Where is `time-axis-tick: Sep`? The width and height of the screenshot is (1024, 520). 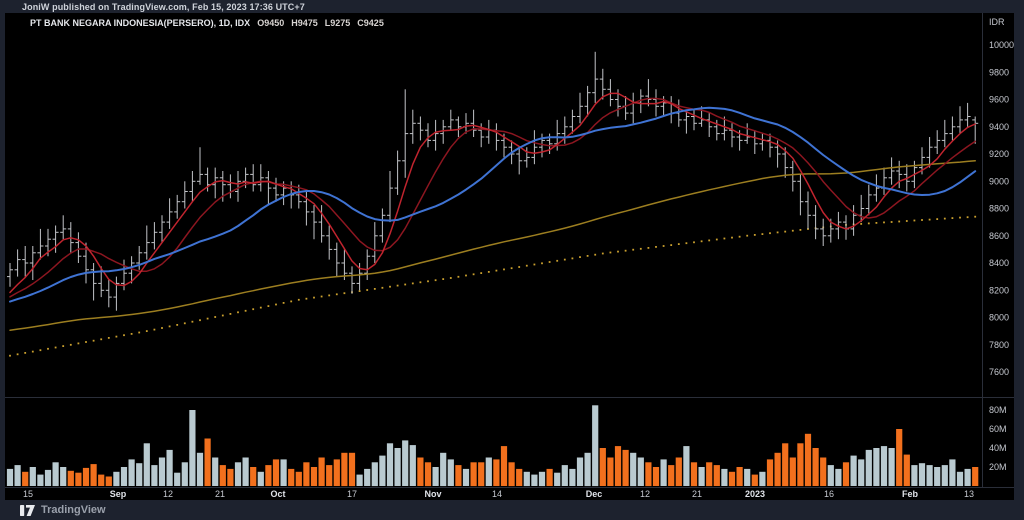 time-axis-tick: Sep is located at coordinates (118, 494).